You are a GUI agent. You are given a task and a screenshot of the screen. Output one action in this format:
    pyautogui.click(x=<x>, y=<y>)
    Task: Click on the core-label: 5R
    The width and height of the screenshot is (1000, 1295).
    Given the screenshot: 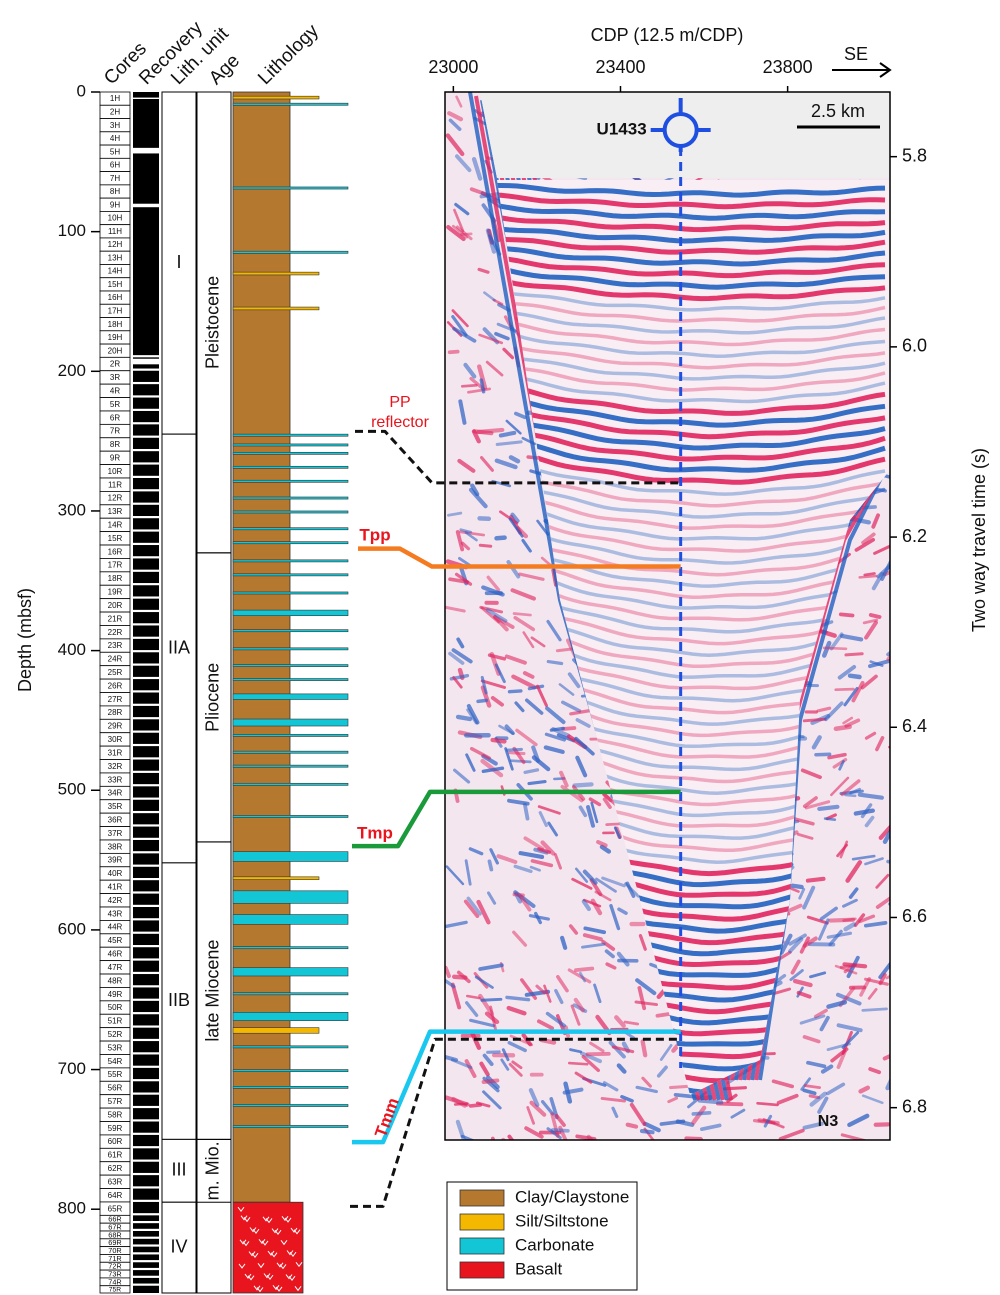 What is the action you would take?
    pyautogui.click(x=115, y=404)
    